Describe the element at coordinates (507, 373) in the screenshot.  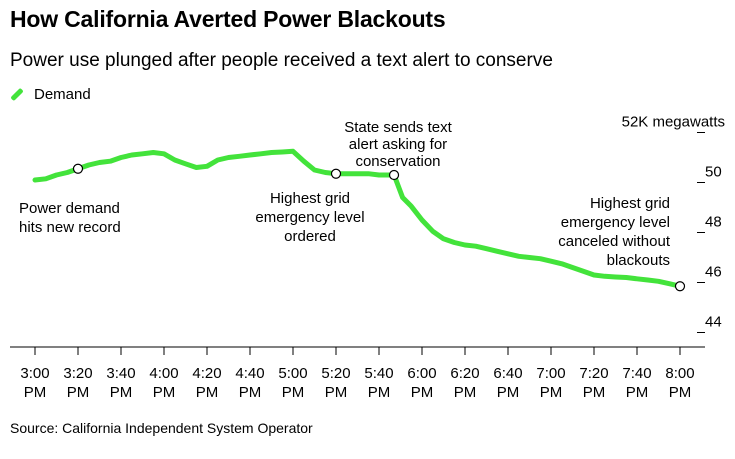
I see `x-tick-label: 6:40` at that location.